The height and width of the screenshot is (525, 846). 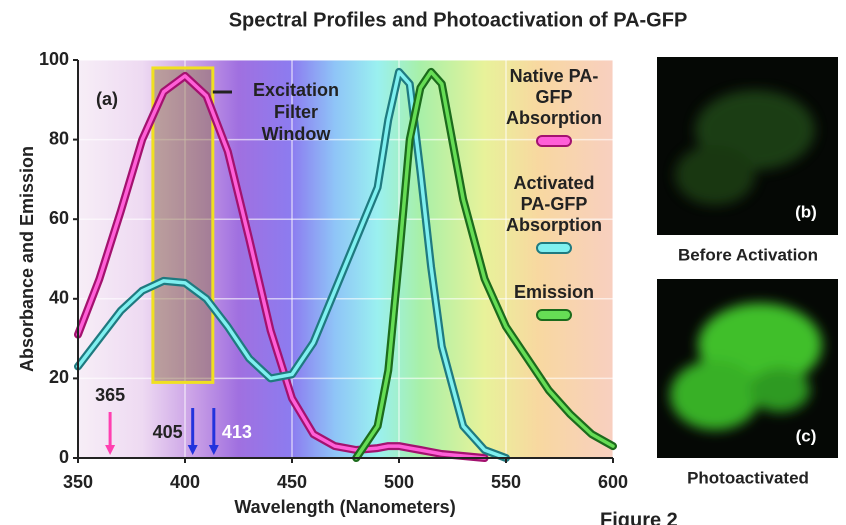 I want to click on marker-label: 365, so click(x=110, y=395).